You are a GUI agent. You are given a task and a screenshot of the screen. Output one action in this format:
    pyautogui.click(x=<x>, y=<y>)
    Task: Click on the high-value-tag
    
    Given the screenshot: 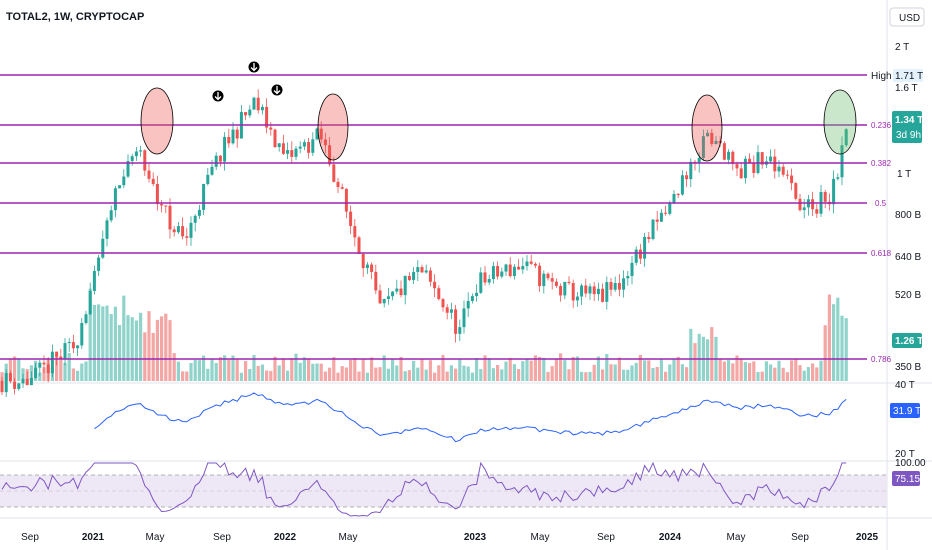 What is the action you would take?
    pyautogui.click(x=908, y=75)
    